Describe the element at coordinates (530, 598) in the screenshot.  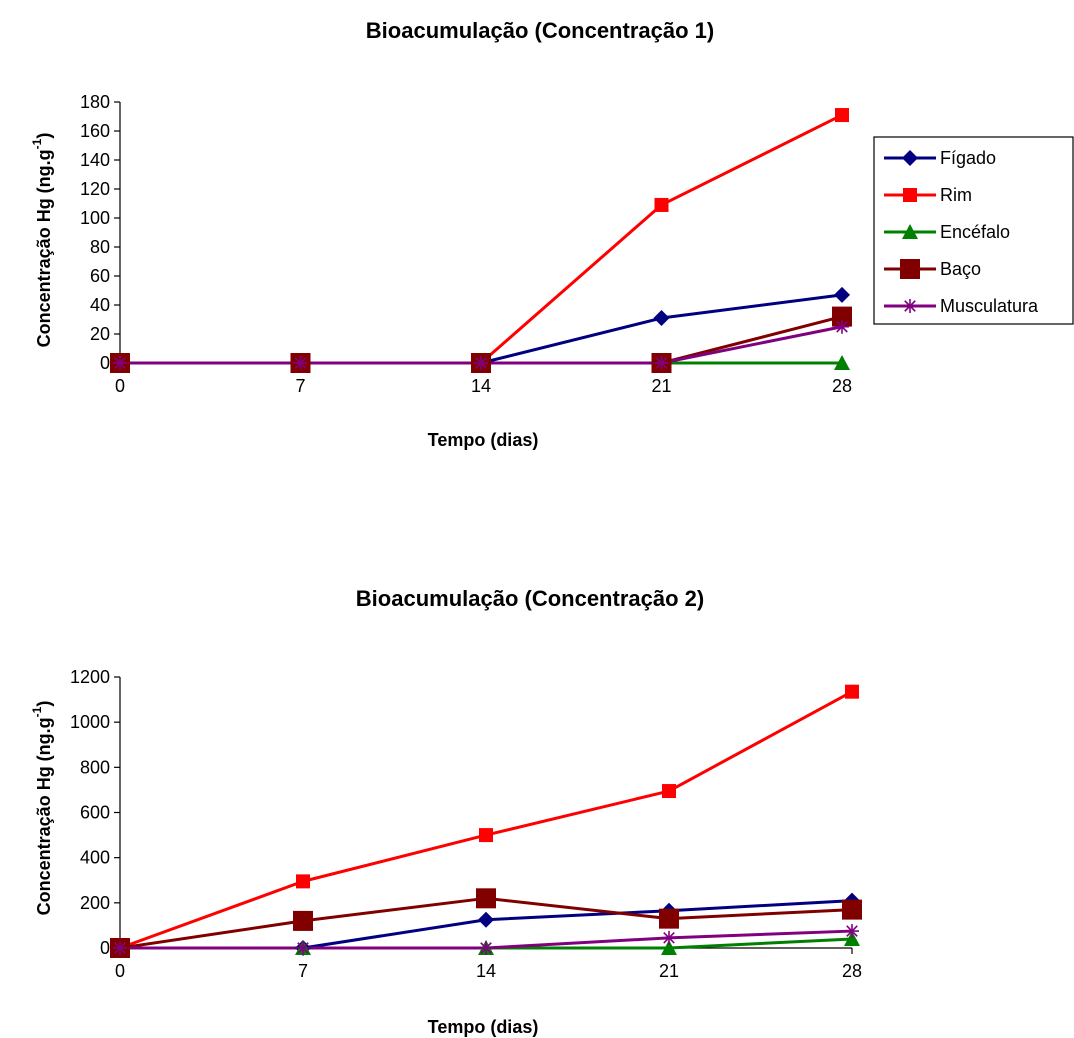
I see `chart-2-title: Bioacumulação (Concentração 2)` at that location.